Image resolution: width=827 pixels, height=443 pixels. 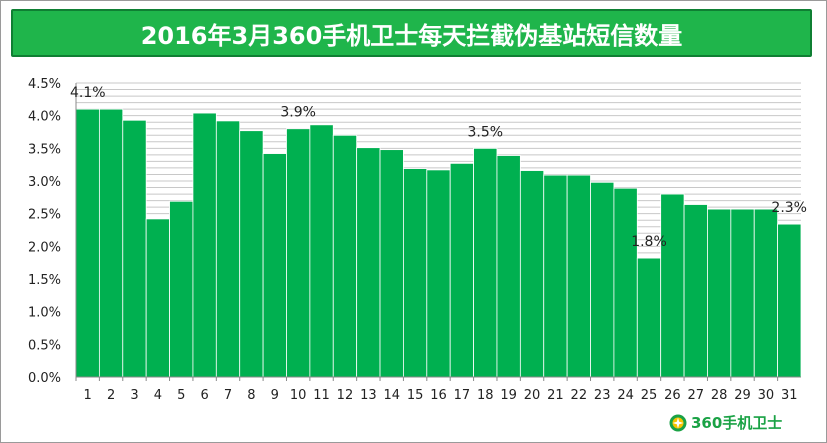 I want to click on y-tick-label: 4.5%, so click(x=44, y=84).